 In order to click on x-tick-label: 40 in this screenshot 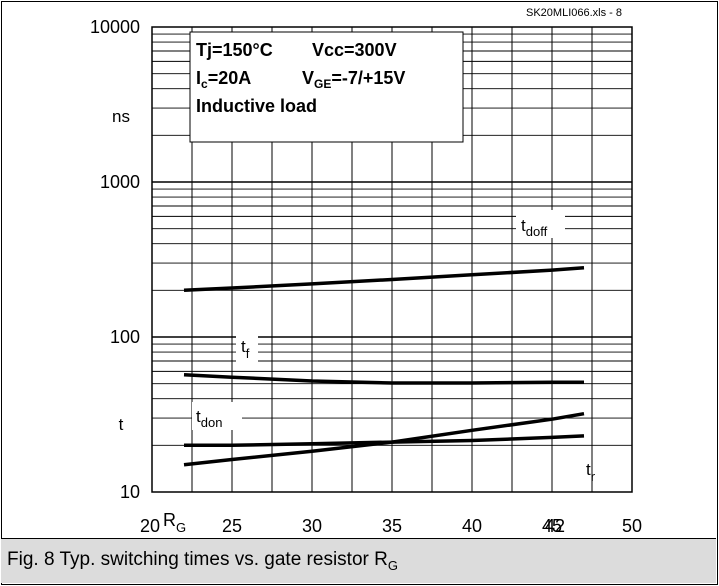, I will do `click(472, 526)`.